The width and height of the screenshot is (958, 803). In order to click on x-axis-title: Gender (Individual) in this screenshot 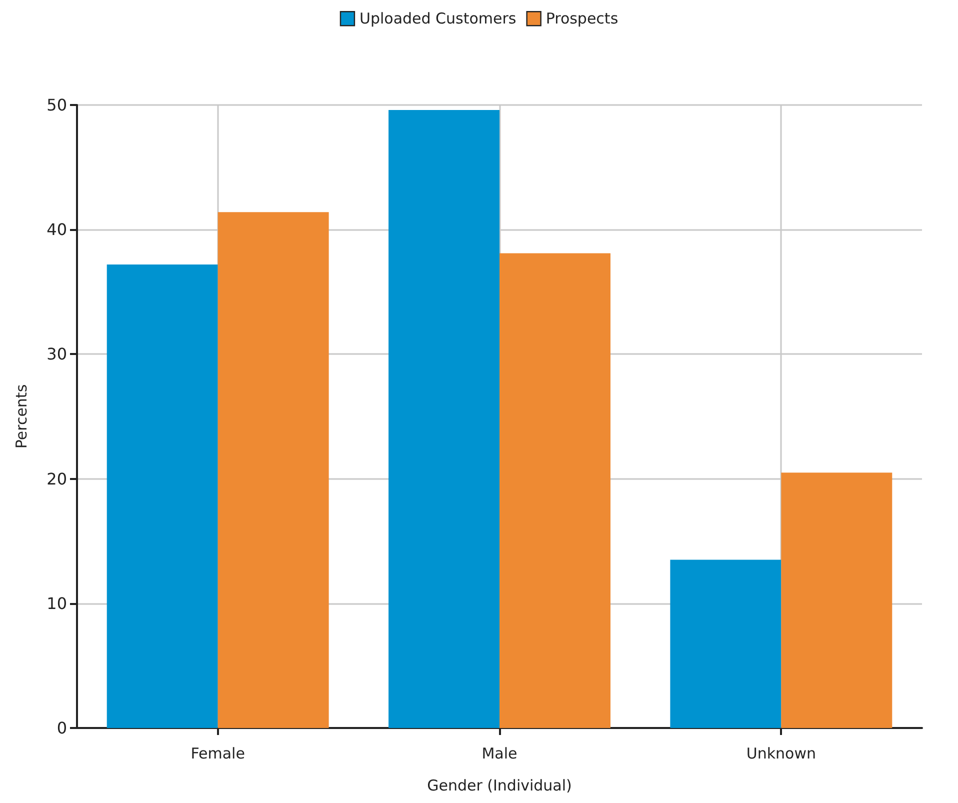, I will do `click(499, 785)`.